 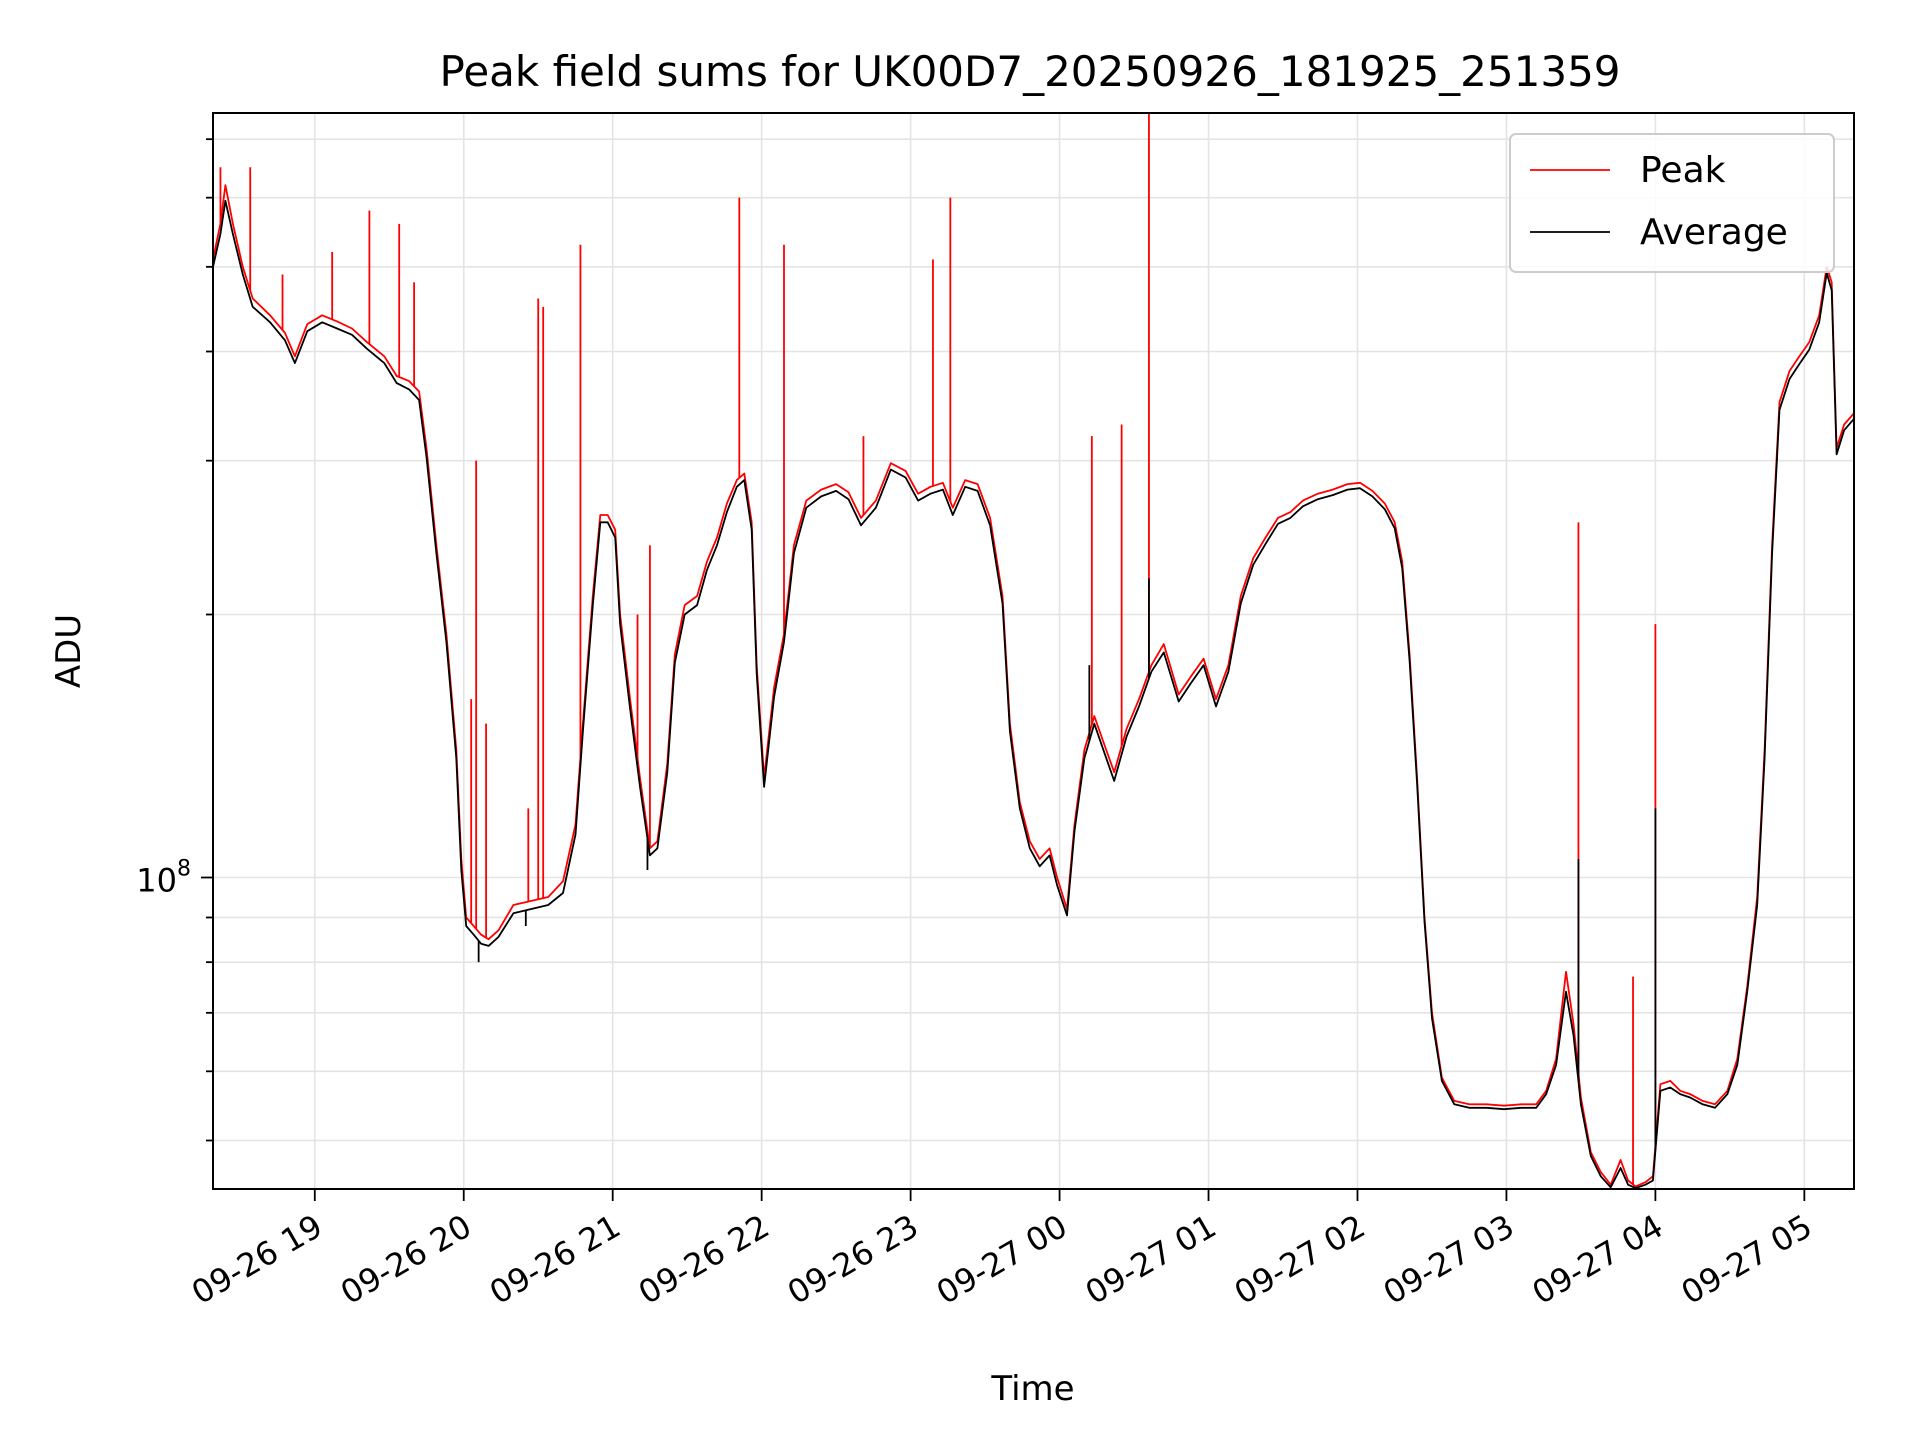 I want to click on legend-label-average: Average, so click(x=1714, y=232).